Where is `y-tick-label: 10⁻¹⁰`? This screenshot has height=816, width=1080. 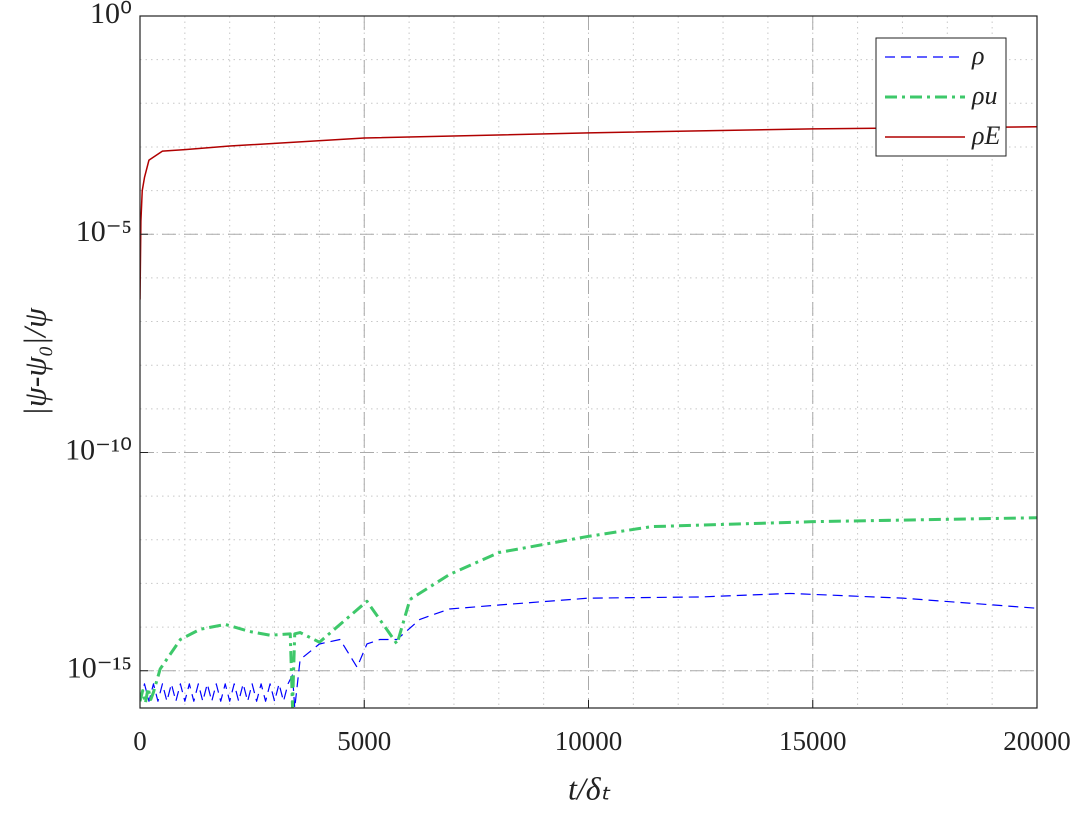
y-tick-label: 10⁻¹⁰ is located at coordinates (98, 449).